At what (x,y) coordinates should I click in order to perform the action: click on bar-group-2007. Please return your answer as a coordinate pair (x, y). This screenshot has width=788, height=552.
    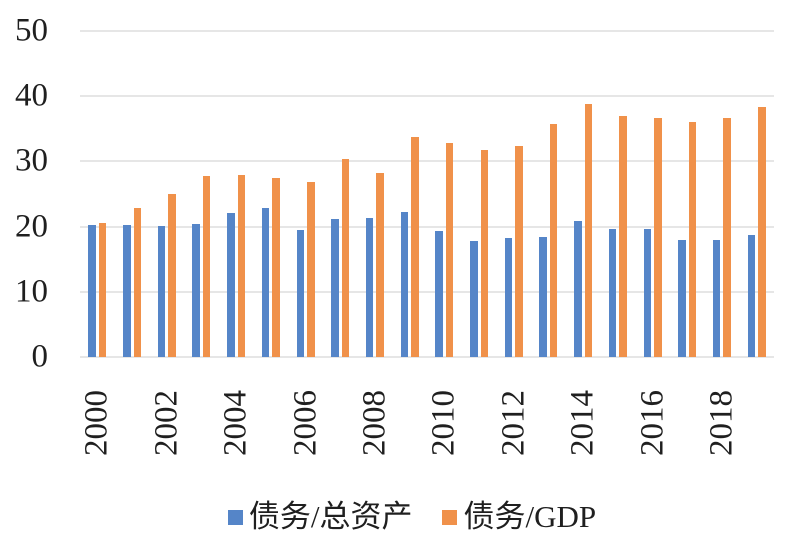
    Looking at the image, I should click on (340, 194).